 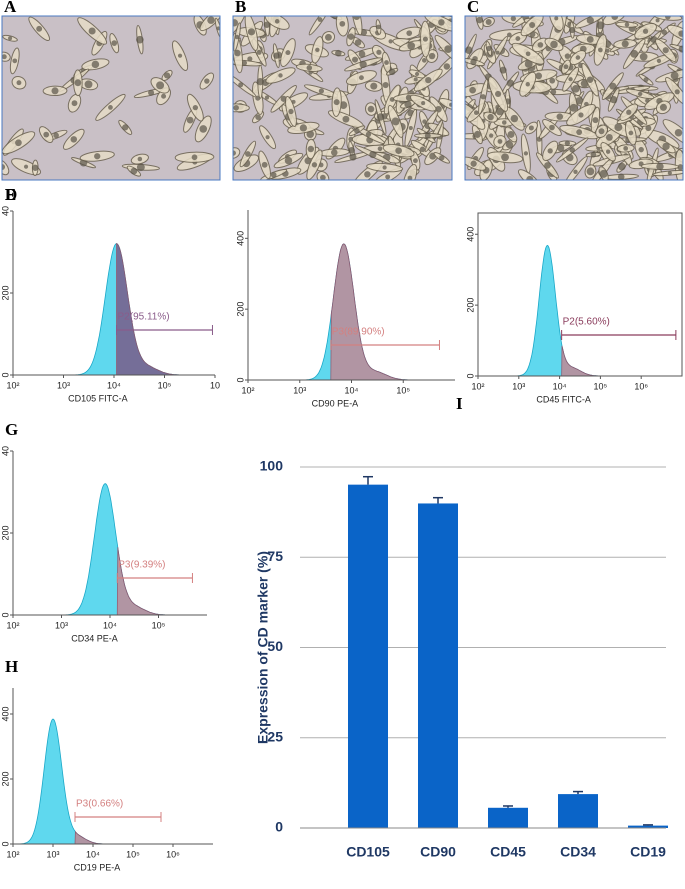 What do you see at coordinates (91, 837) in the screenshot?
I see `gated-histogram` at bounding box center [91, 837].